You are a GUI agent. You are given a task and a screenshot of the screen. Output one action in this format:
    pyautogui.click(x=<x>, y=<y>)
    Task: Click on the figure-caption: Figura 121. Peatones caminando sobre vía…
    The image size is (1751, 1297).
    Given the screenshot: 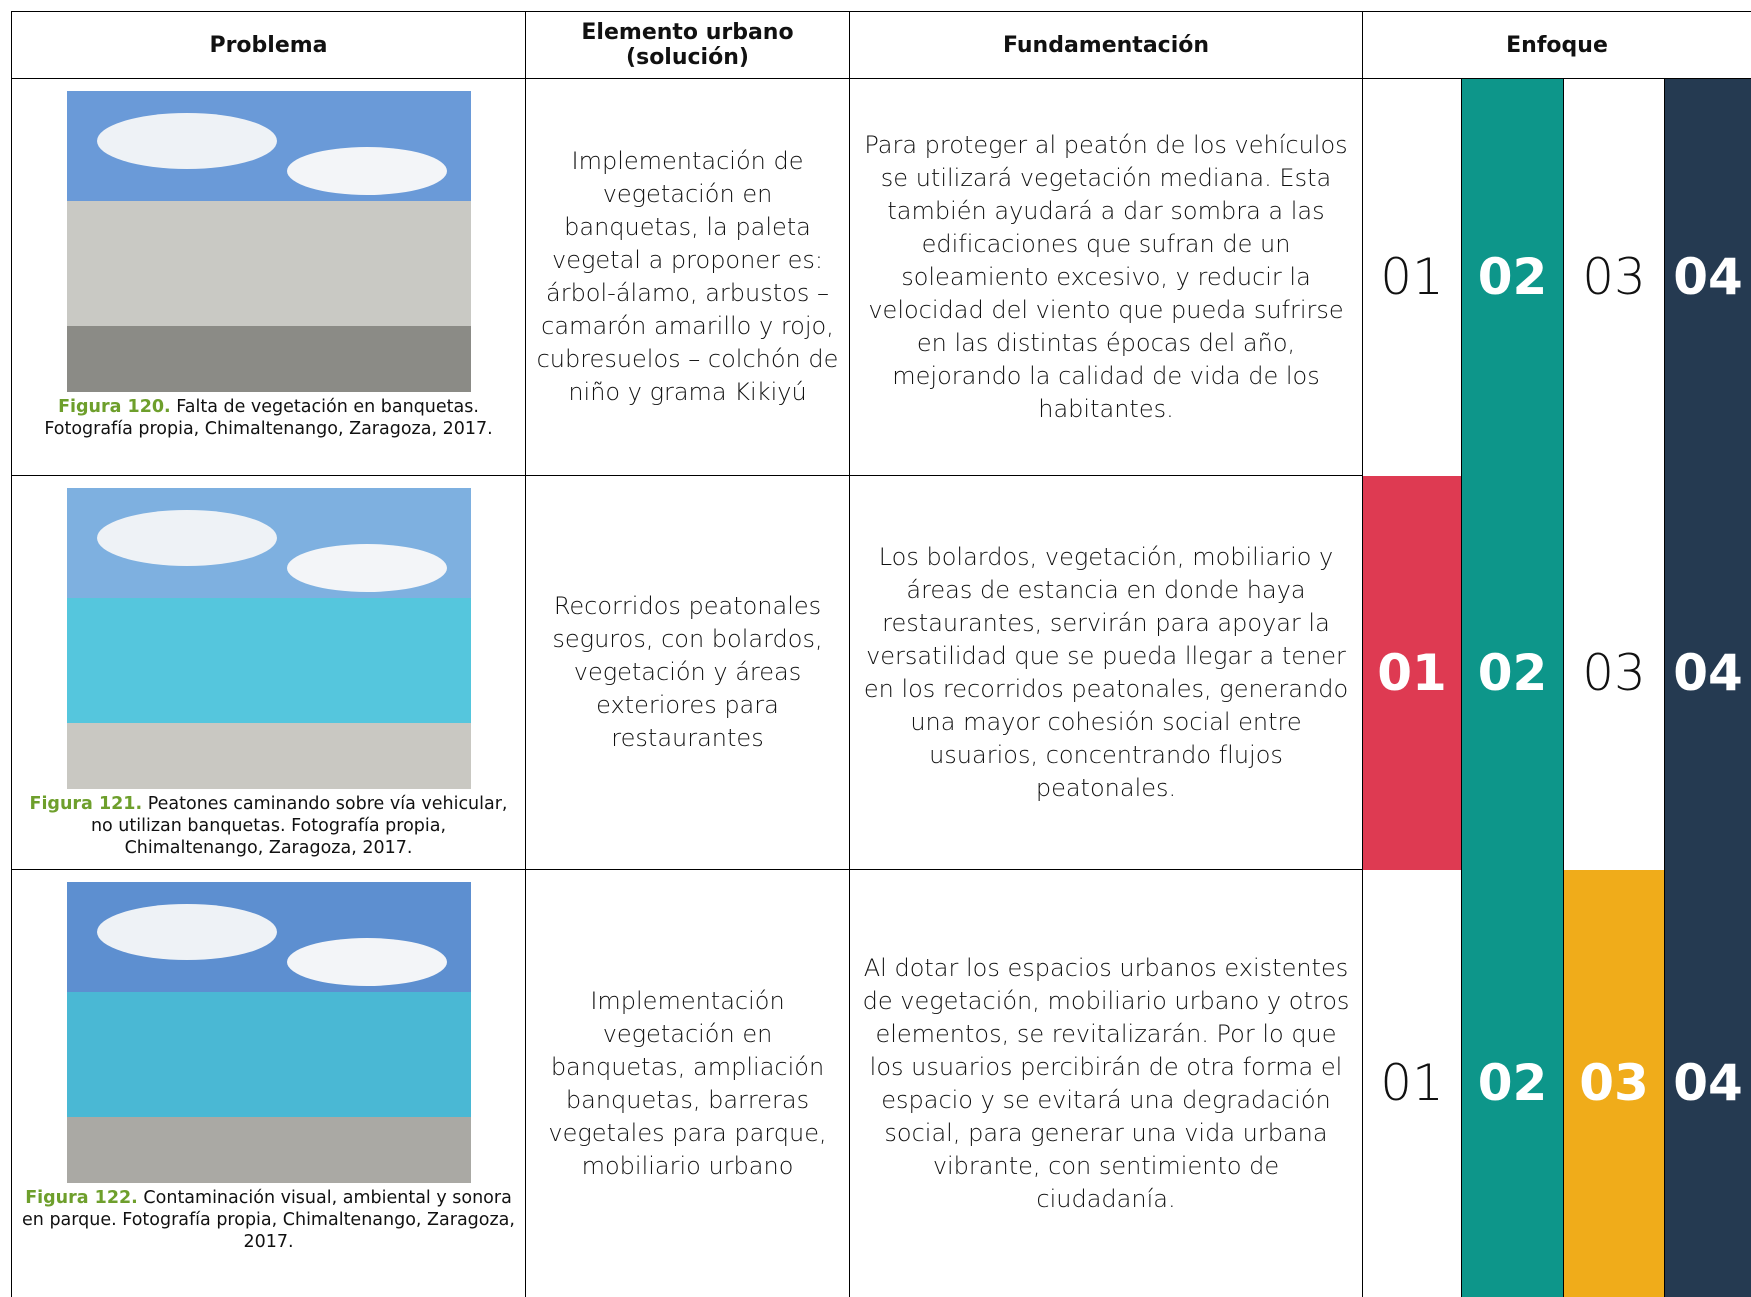 What is the action you would take?
    pyautogui.click(x=268, y=826)
    